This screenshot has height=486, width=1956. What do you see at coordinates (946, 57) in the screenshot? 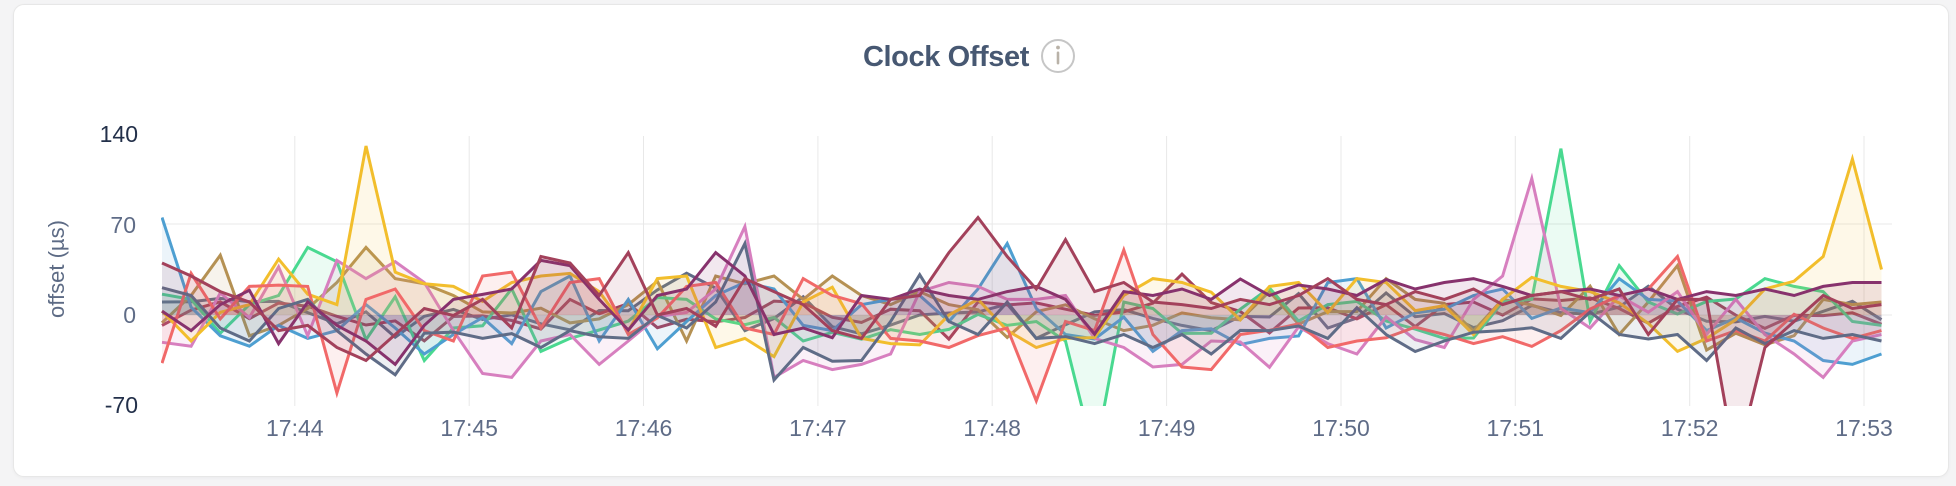
I see `svg-text: Clock Offset` at bounding box center [946, 57].